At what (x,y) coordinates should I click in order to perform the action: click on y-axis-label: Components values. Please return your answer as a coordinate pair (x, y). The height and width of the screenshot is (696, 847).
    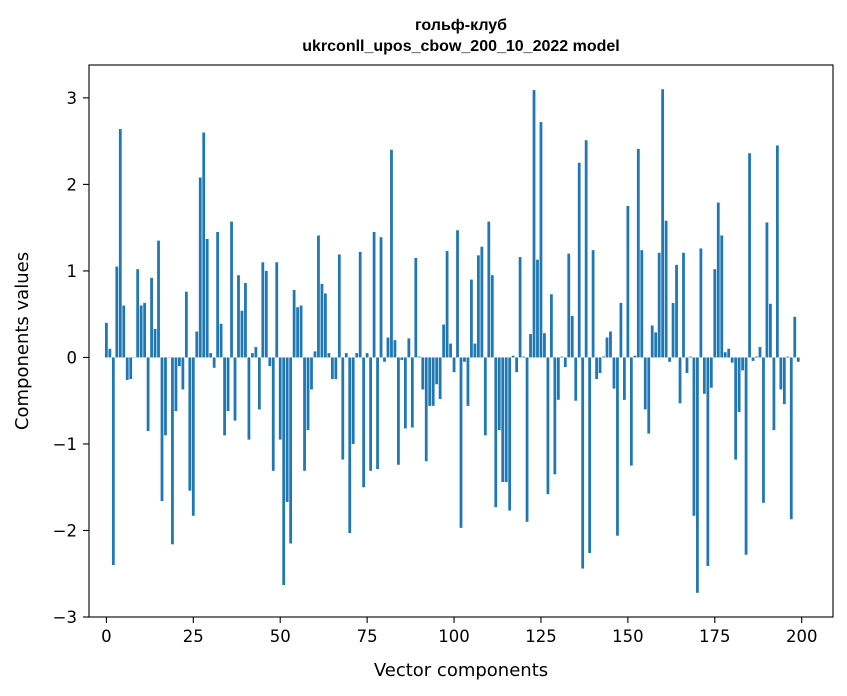
    Looking at the image, I should click on (22, 341).